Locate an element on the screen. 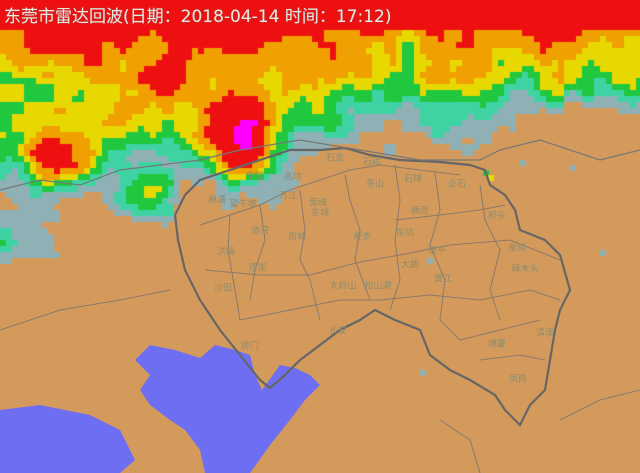 This screenshot has height=473, width=640. town-label: 横沥 is located at coordinates (420, 211).